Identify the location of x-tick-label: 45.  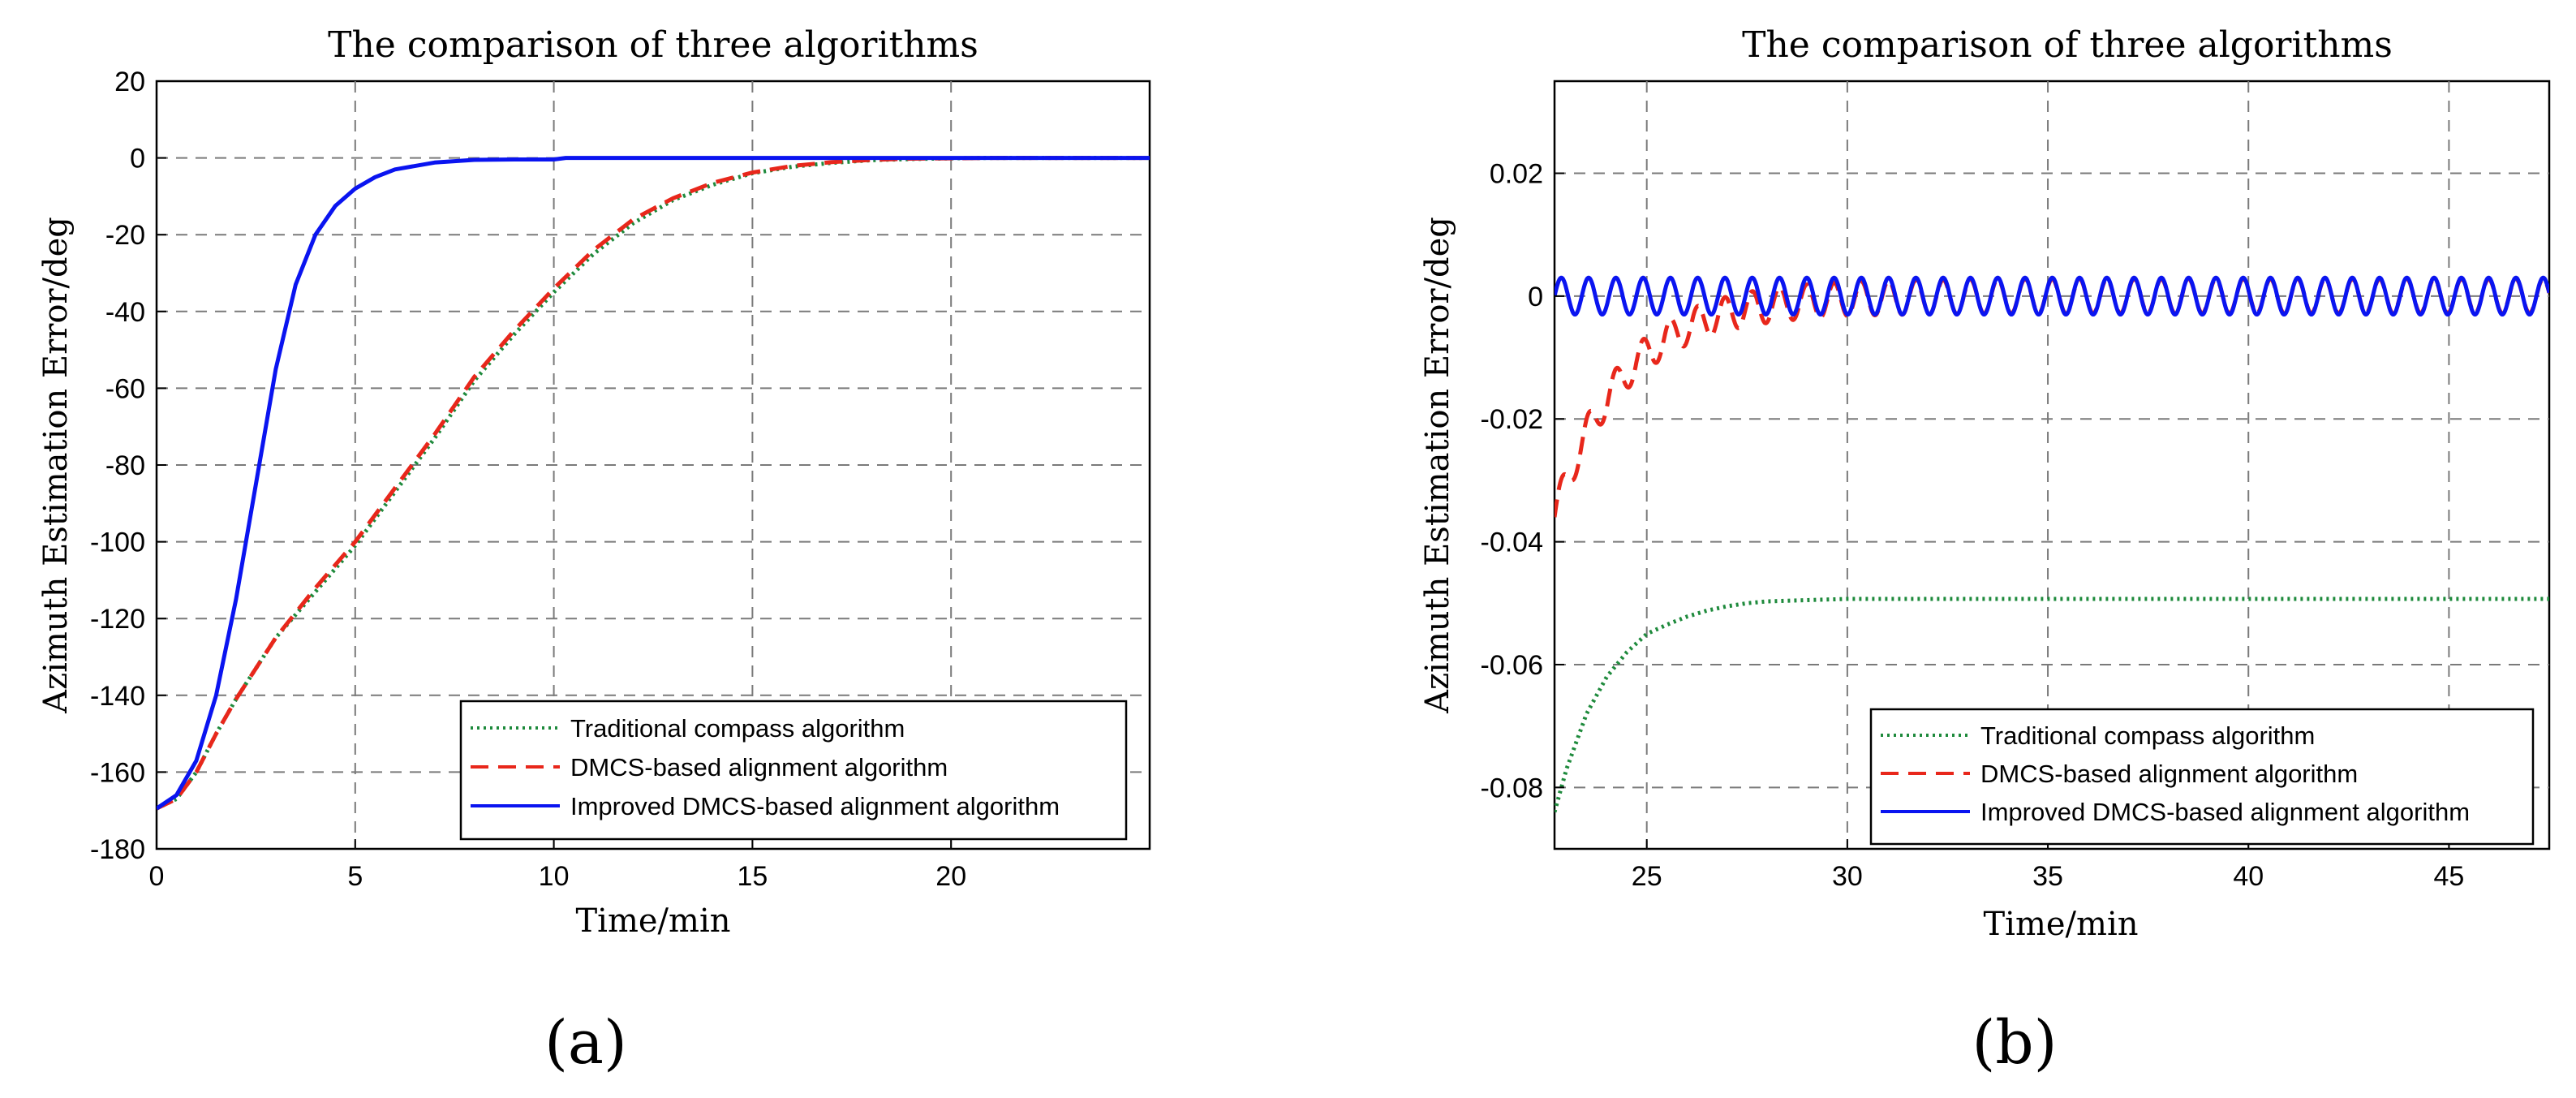
(2448, 876).